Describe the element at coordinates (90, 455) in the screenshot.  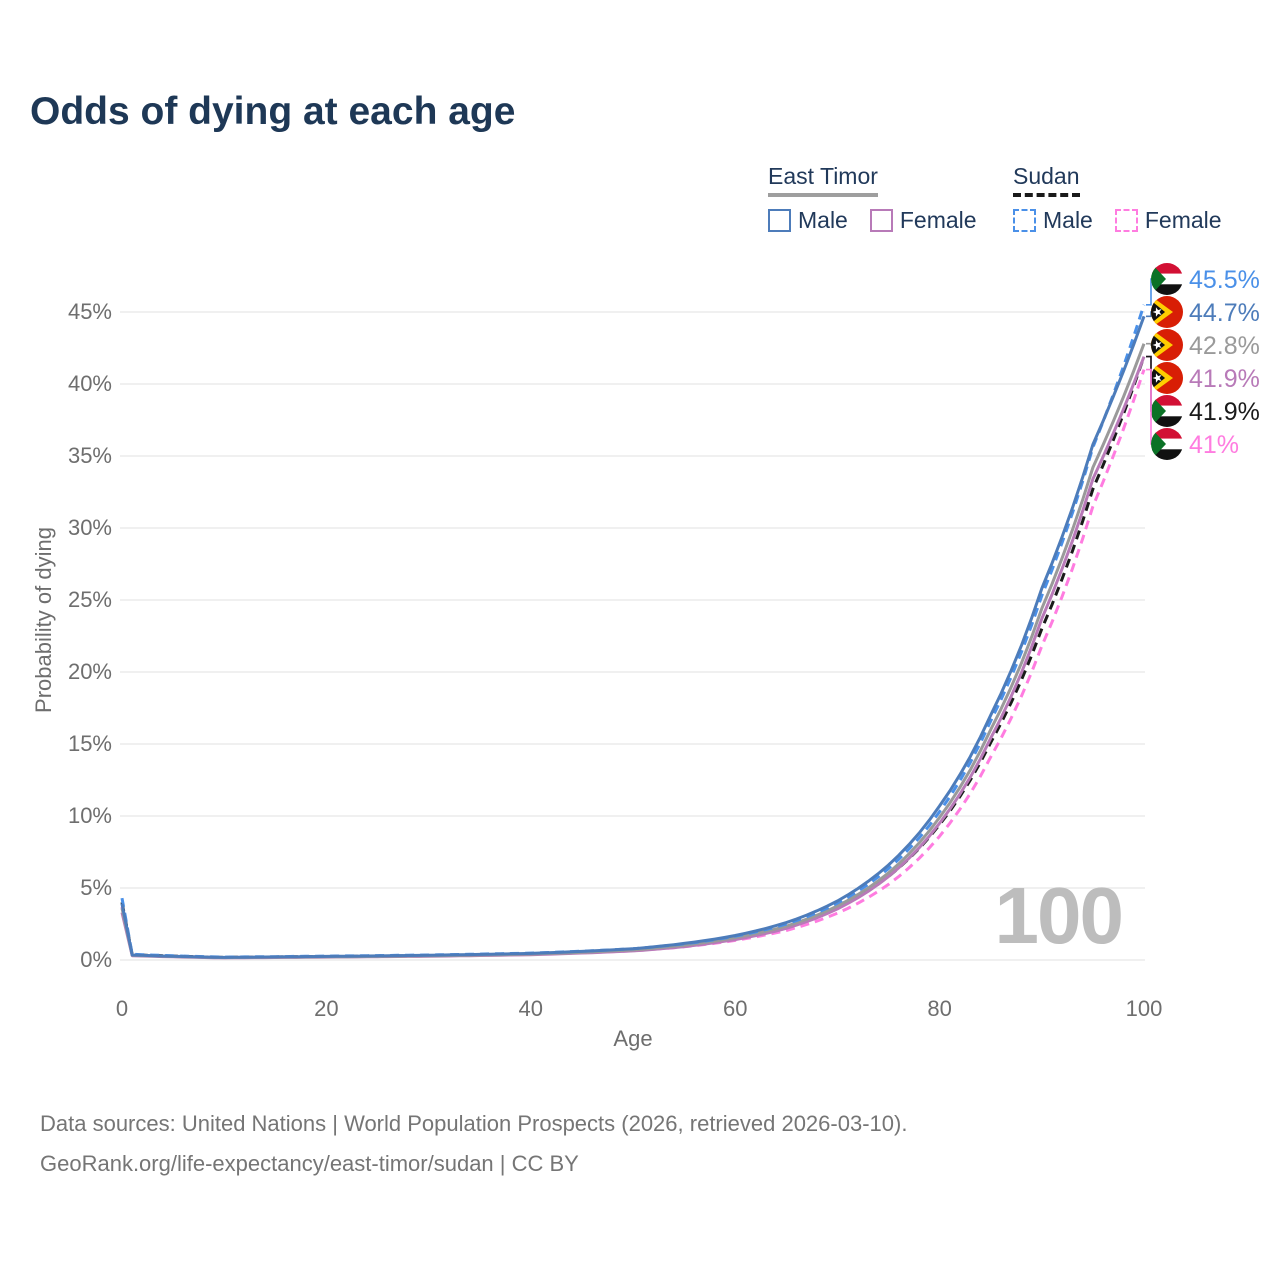
I see `y-tick-label: 35%` at that location.